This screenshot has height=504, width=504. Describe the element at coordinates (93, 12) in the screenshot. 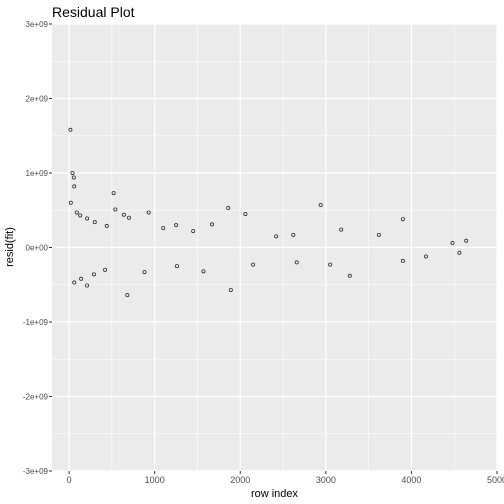

I see `chart-title: Residual Plot` at that location.